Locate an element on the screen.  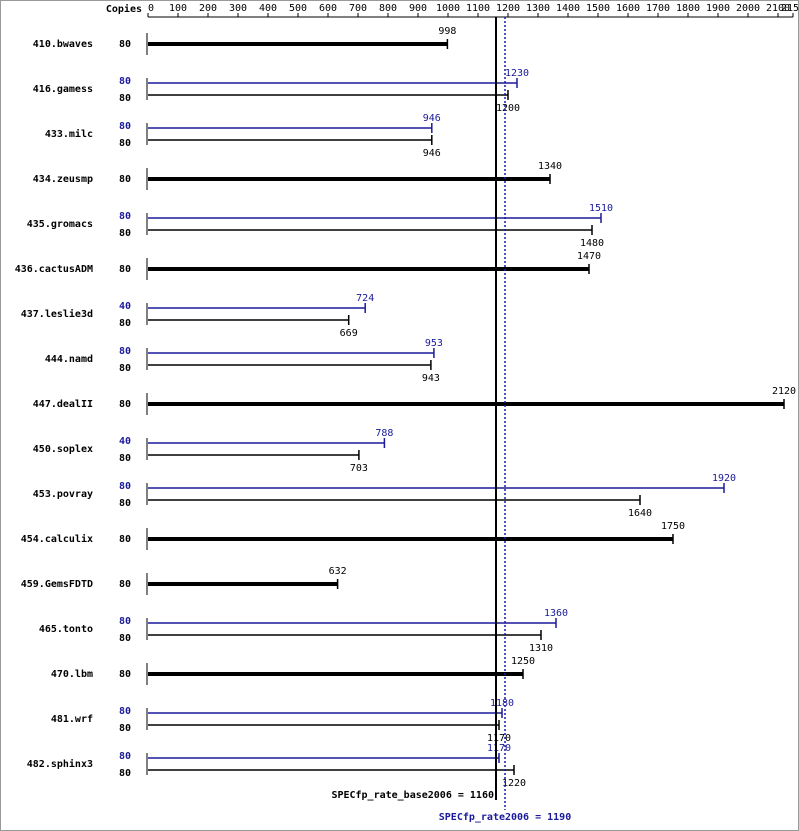
x-tick-label: 1800 is located at coordinates (688, 8).